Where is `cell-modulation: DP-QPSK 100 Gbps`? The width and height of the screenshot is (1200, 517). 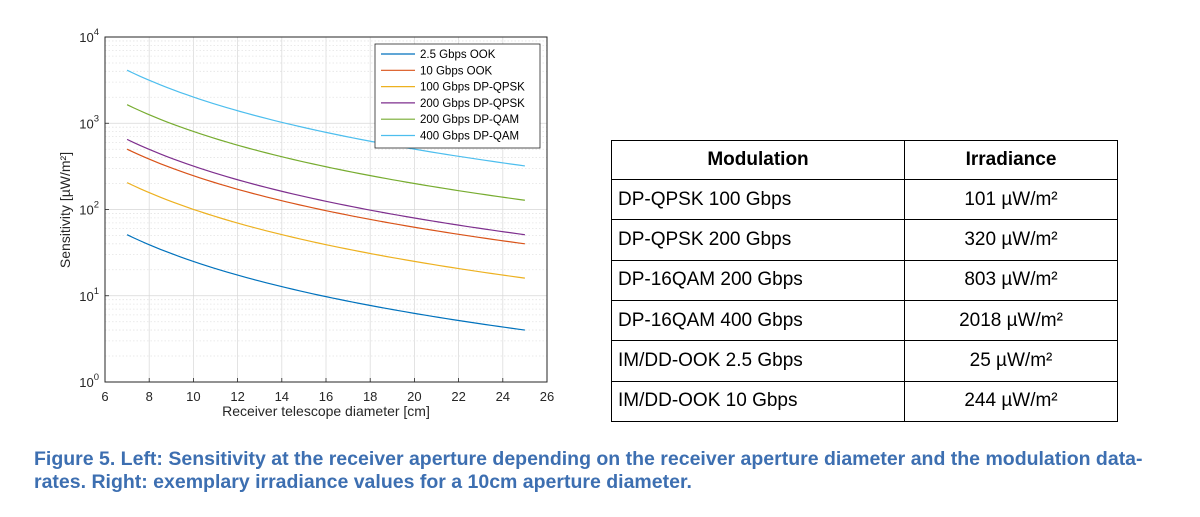
cell-modulation: DP-QPSK 100 Gbps is located at coordinates (758, 199).